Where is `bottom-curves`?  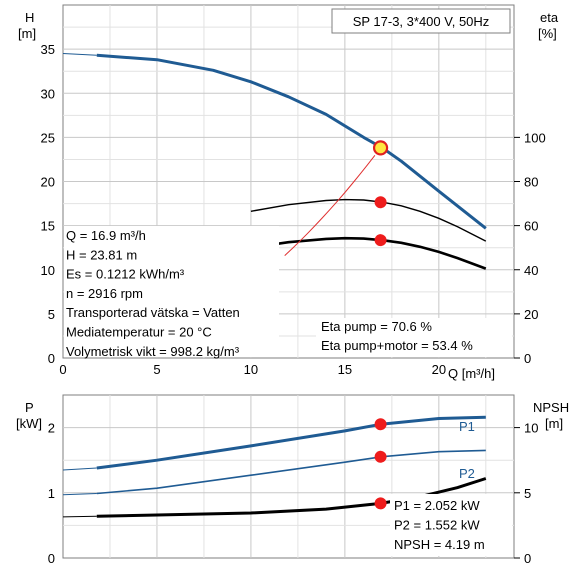 bottom-curves is located at coordinates (274, 466).